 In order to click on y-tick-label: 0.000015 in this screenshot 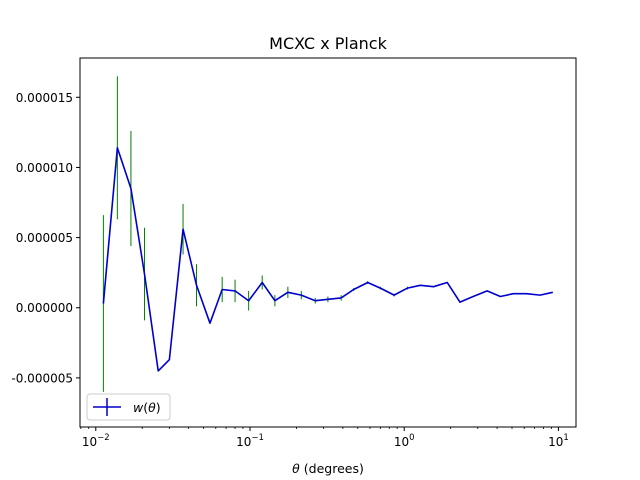, I will do `click(44, 98)`.